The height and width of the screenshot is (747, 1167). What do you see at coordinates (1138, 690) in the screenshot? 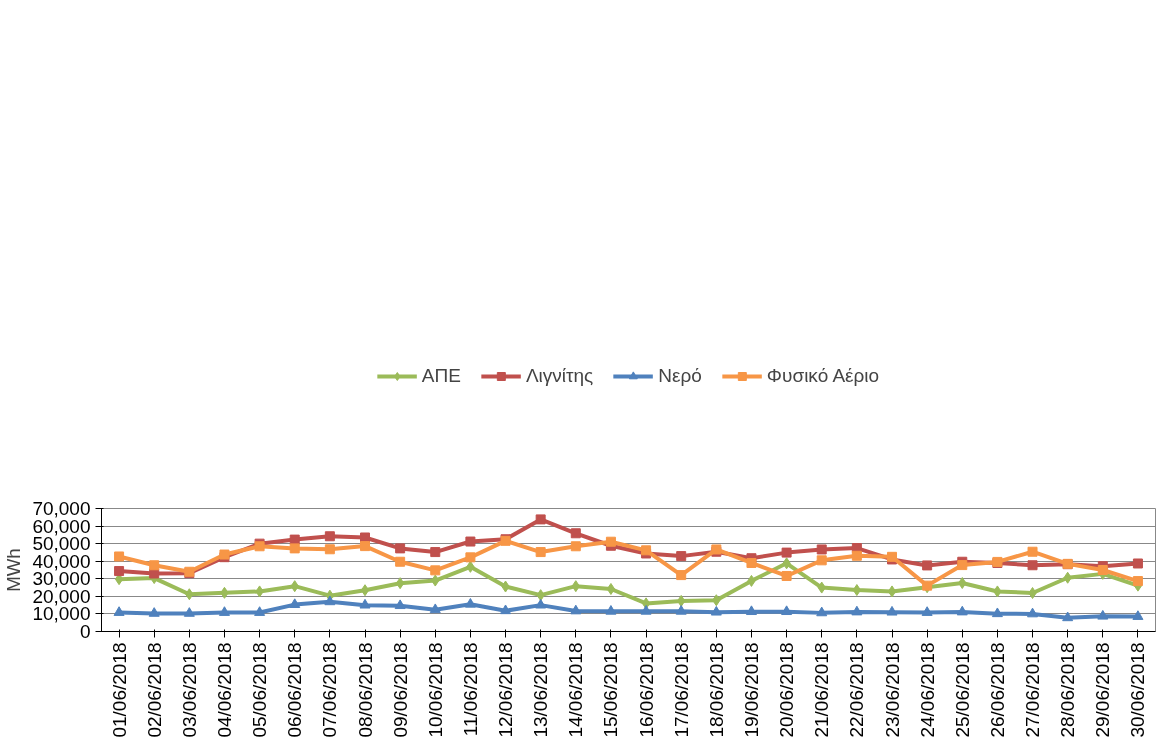
I see `x-tick-label: 30/06/2018` at bounding box center [1138, 690].